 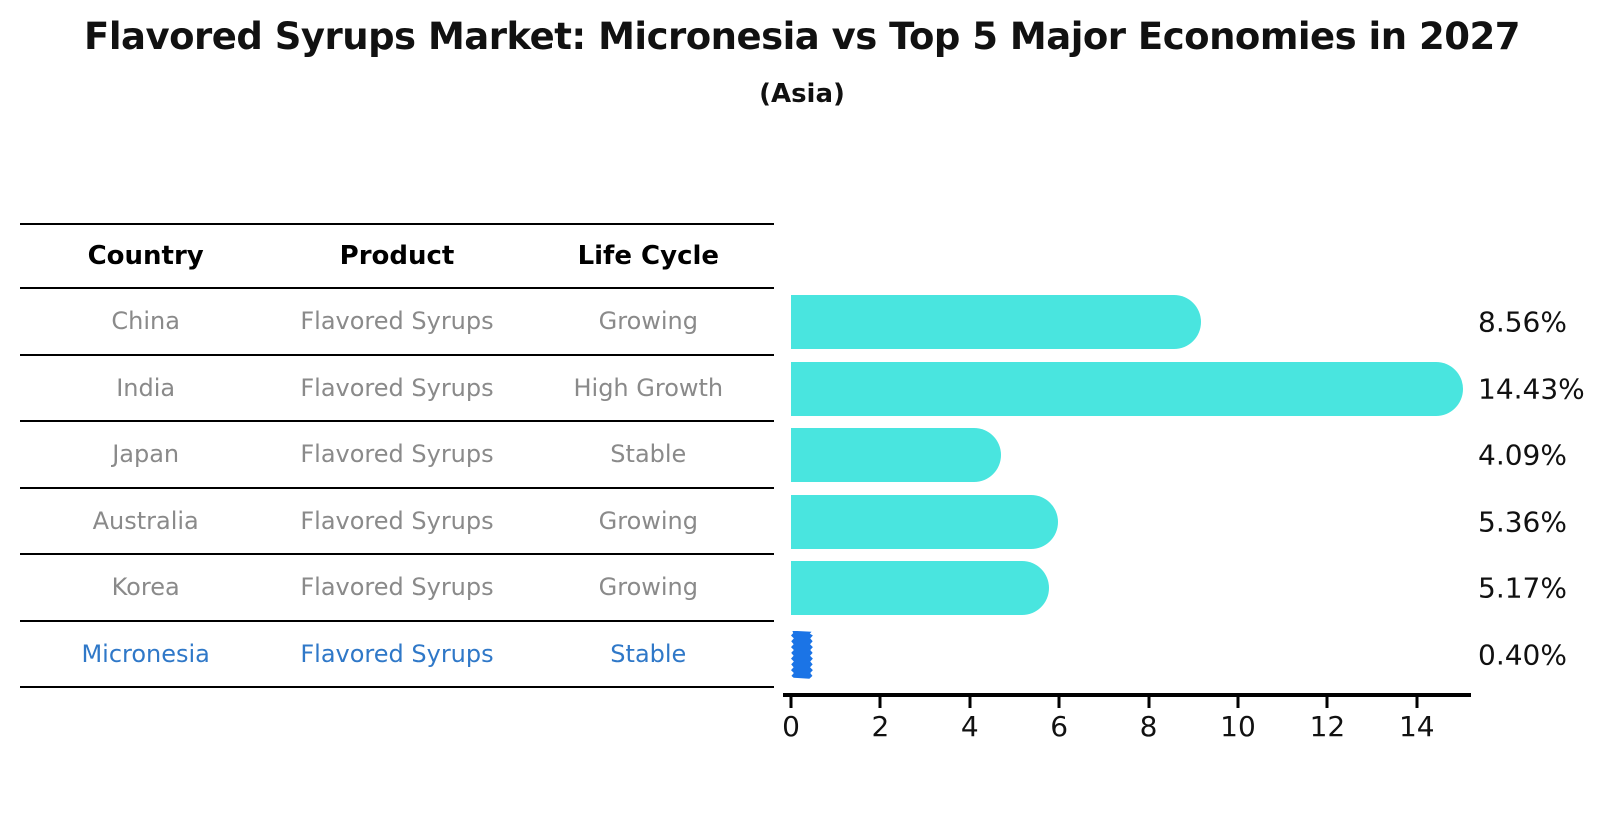 I want to click on column-header-country: Country, so click(x=145, y=256).